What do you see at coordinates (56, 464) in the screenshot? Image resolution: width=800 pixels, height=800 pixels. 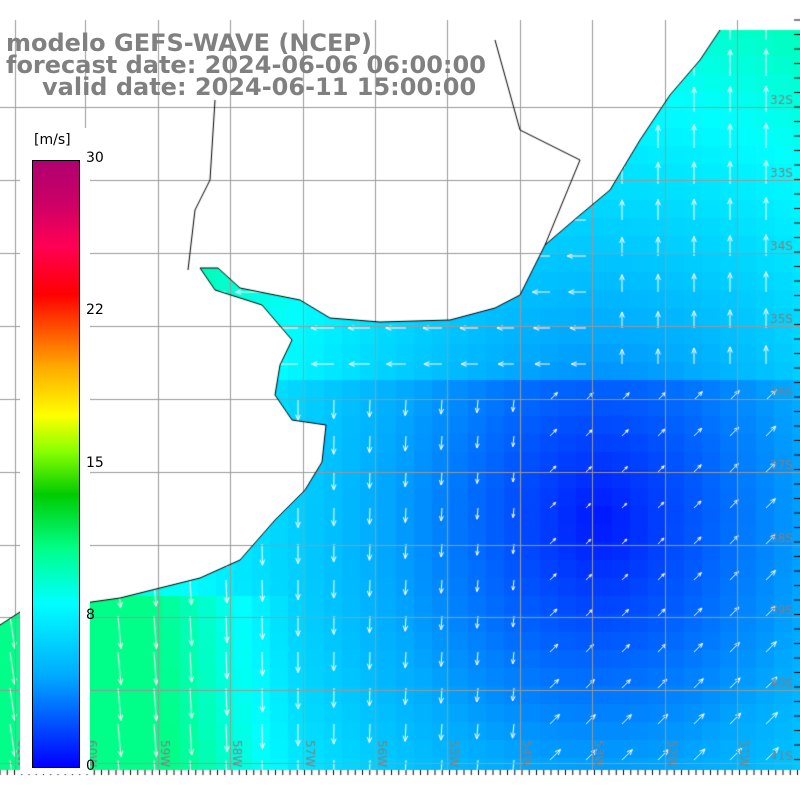 I see `colorbar` at bounding box center [56, 464].